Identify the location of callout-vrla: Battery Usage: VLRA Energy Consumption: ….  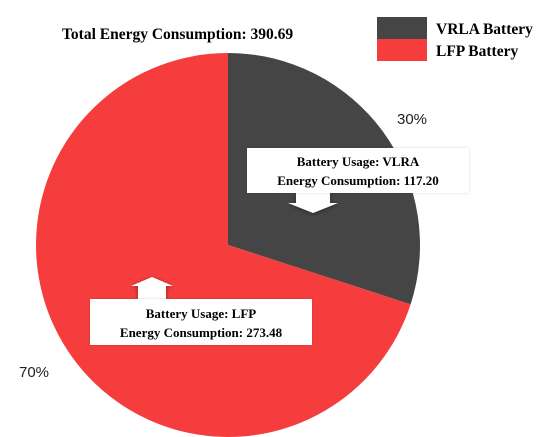
(358, 180).